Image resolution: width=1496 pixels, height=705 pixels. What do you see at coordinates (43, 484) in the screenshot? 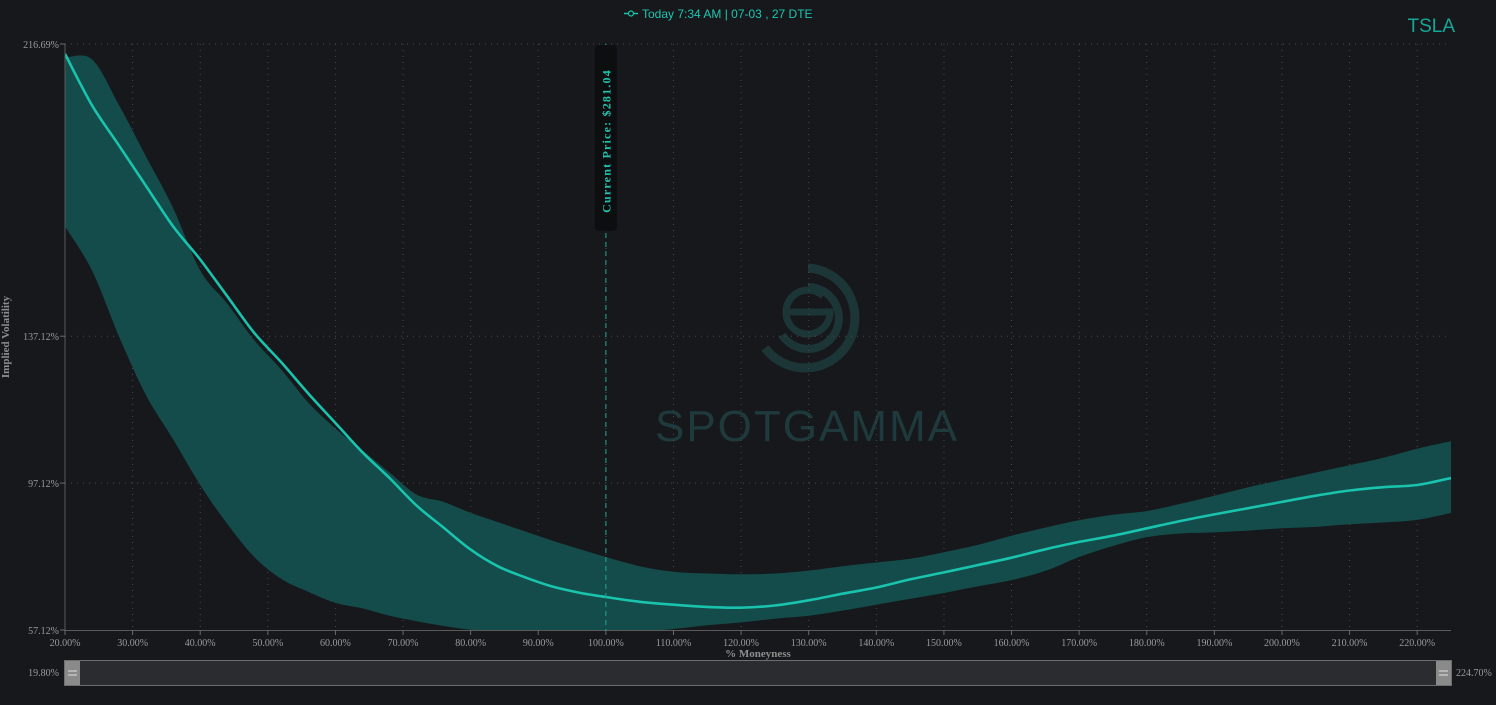
I see `y-tick-label: 97.12%` at bounding box center [43, 484].